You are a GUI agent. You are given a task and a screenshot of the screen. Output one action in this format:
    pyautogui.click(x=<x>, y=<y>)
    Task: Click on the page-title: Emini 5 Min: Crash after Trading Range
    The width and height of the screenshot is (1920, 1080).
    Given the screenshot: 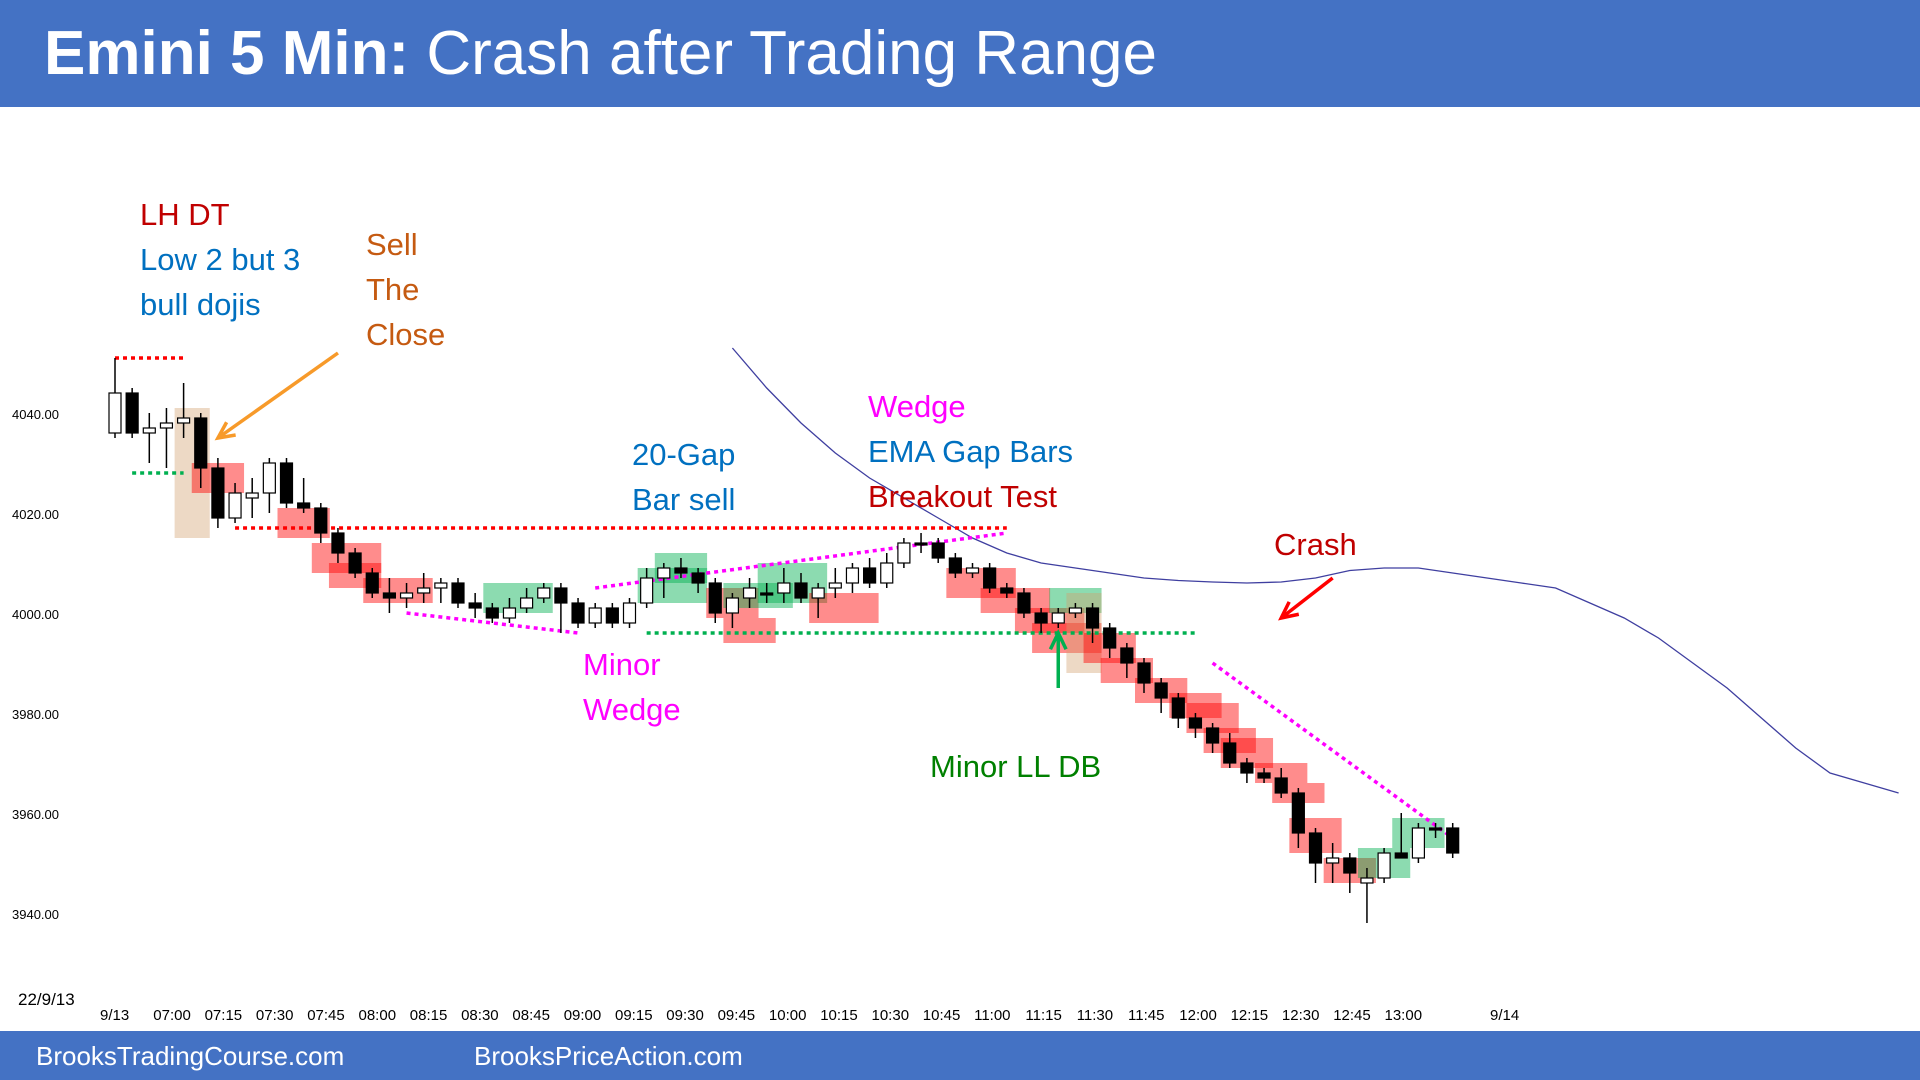 What is the action you would take?
    pyautogui.click(x=600, y=54)
    